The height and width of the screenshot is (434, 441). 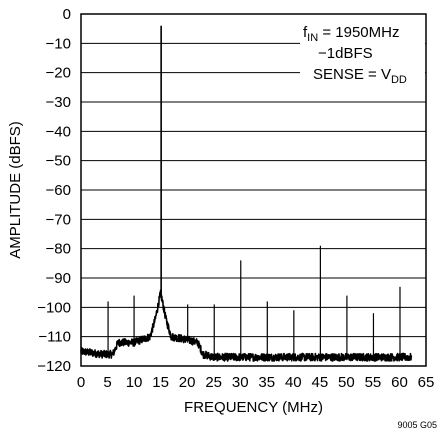 What do you see at coordinates (15, 190) in the screenshot?
I see `y-axis-title: AMPLITUDE (dBFS)` at bounding box center [15, 190].